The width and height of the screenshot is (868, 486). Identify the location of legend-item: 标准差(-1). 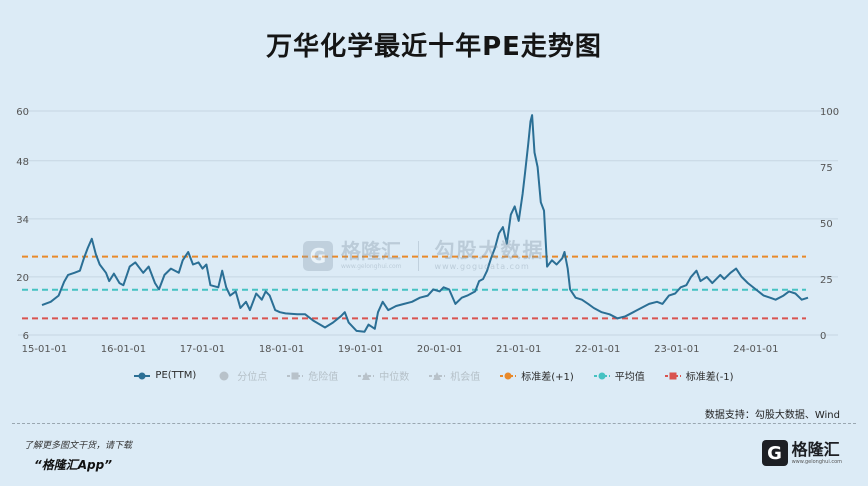
(699, 375).